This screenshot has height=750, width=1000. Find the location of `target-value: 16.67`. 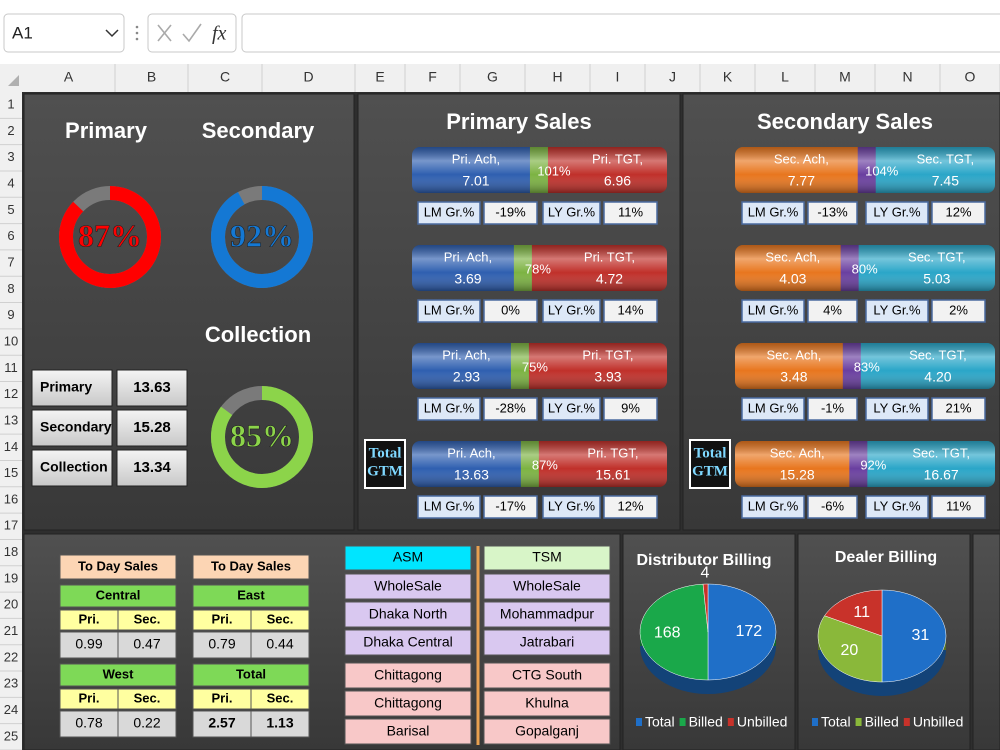

target-value: 16.67 is located at coordinates (941, 475).